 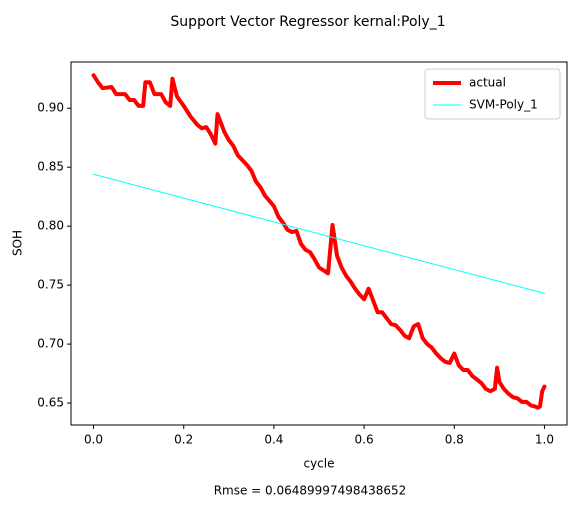 I want to click on x-tick-label: 0.2, so click(x=183, y=440).